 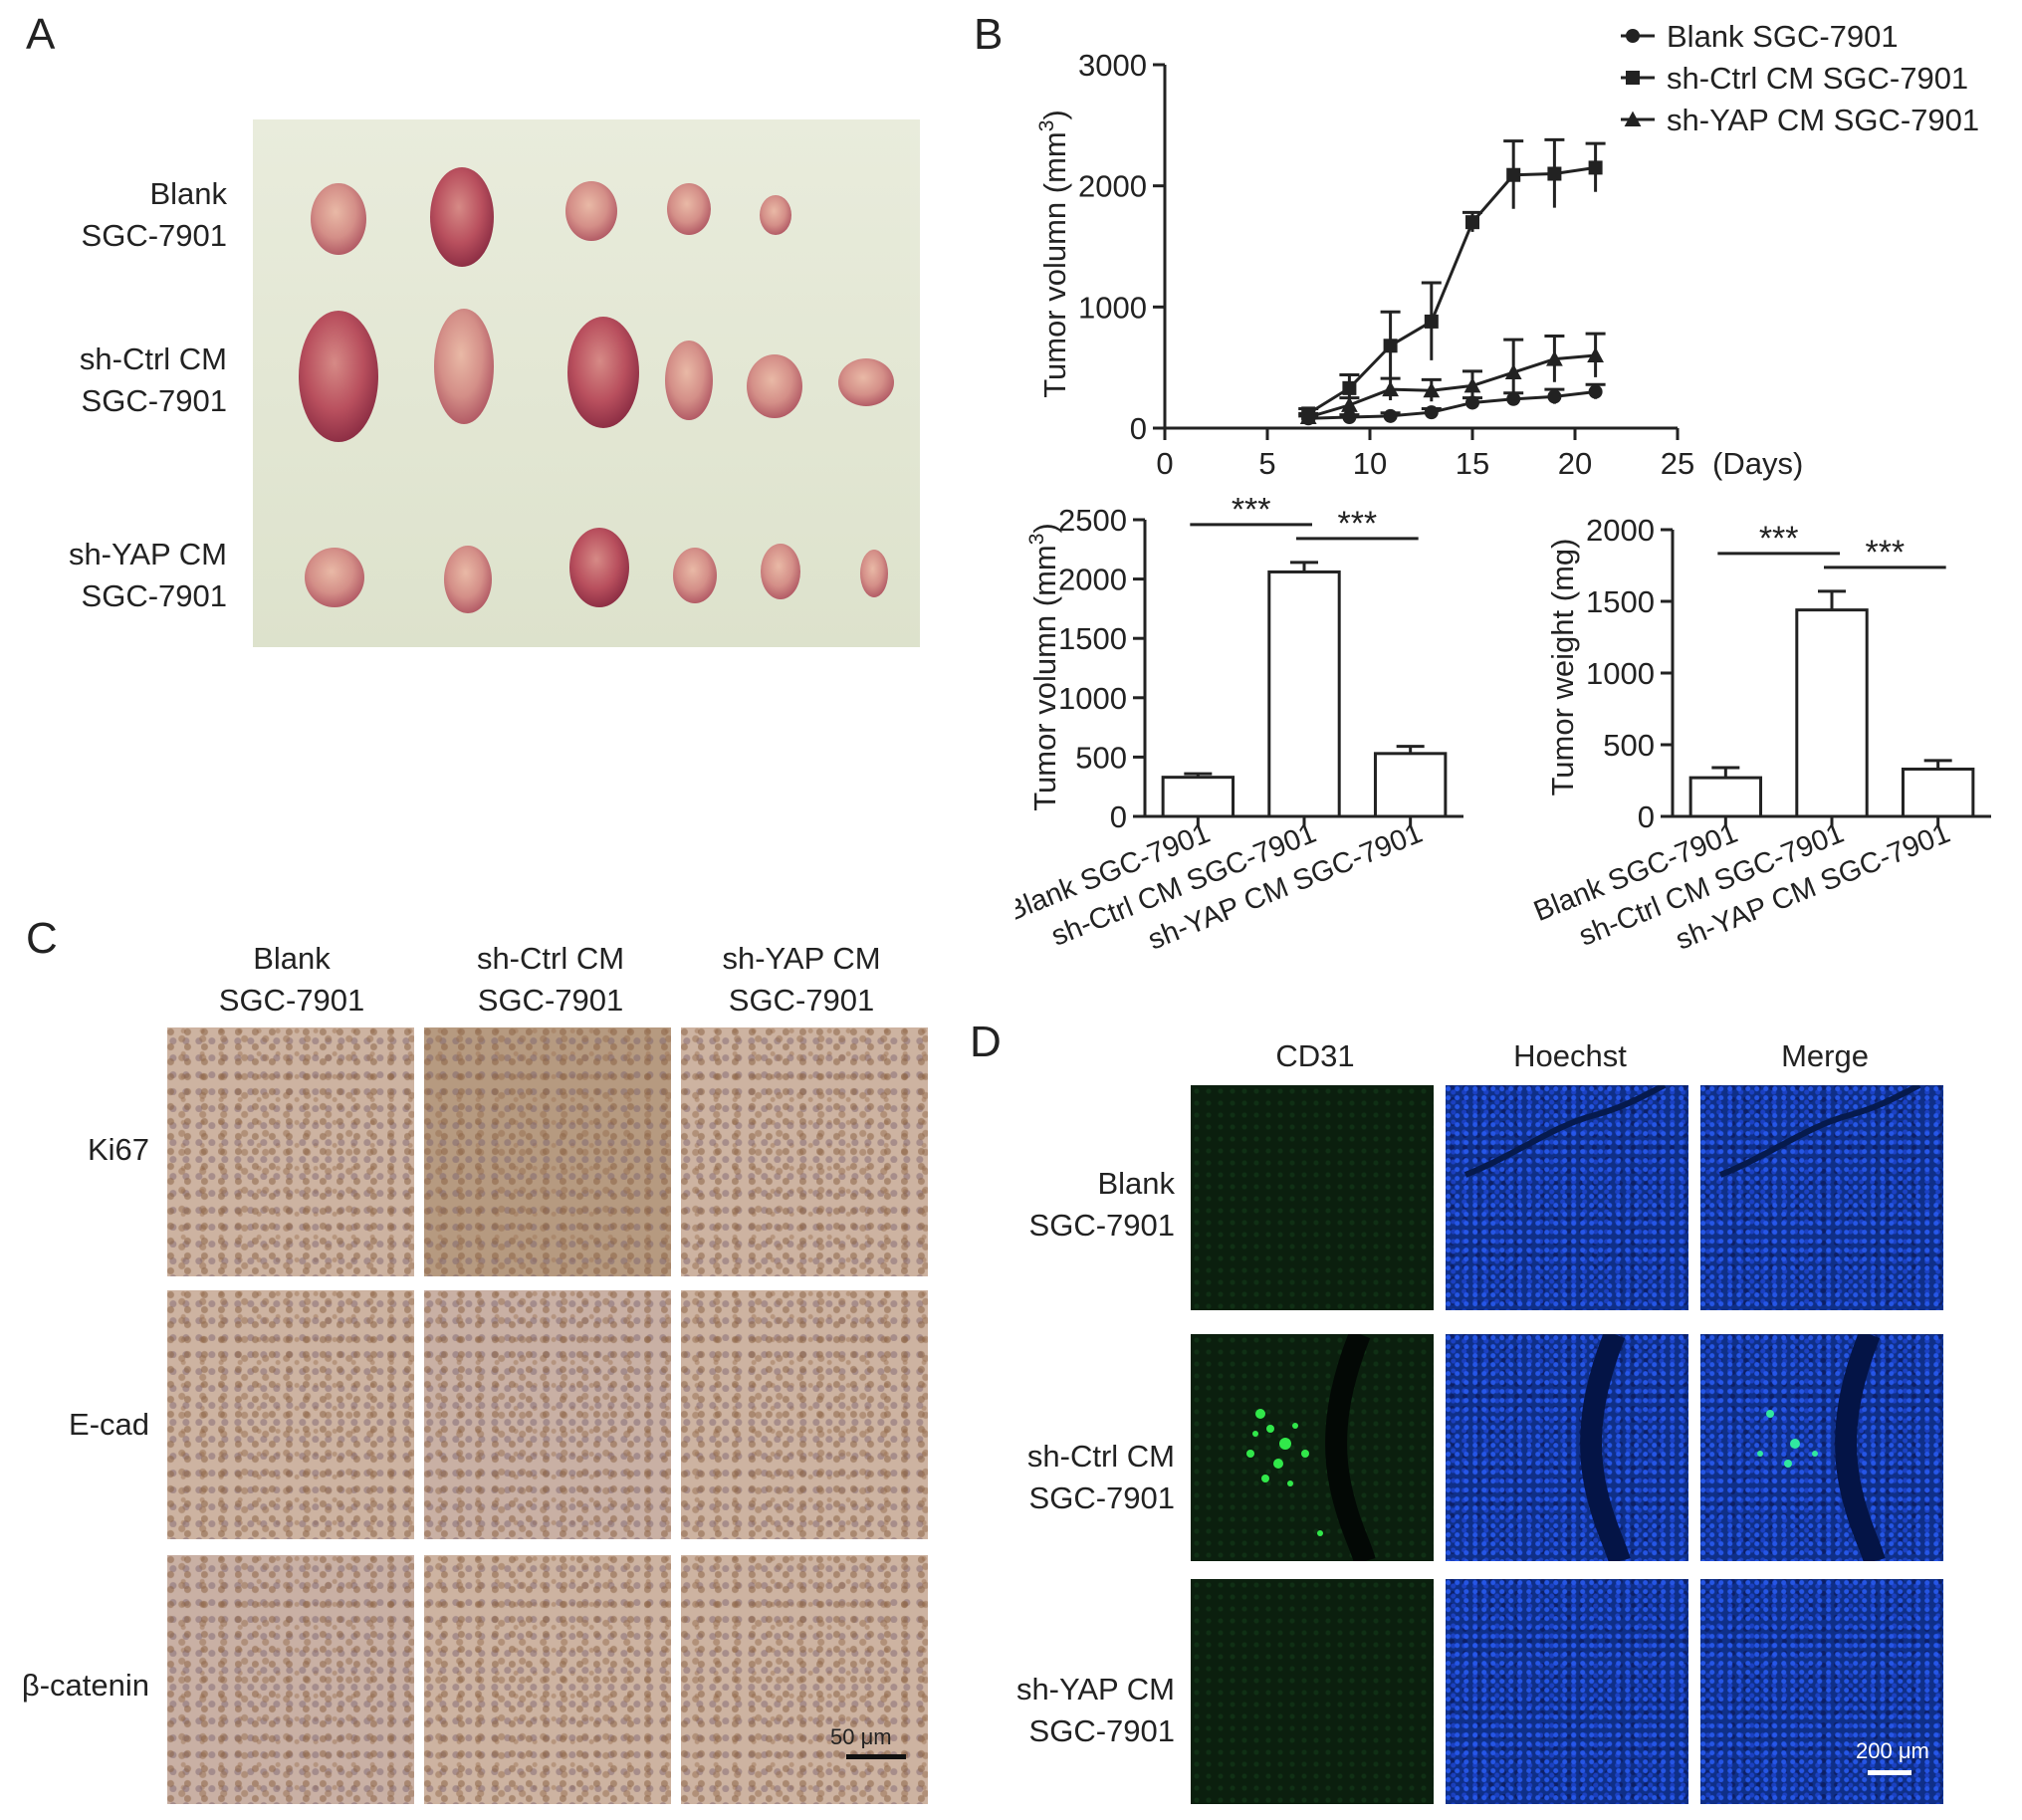 What do you see at coordinates (1861, 1447) in the screenshot?
I see `vessel-lumen-path` at bounding box center [1861, 1447].